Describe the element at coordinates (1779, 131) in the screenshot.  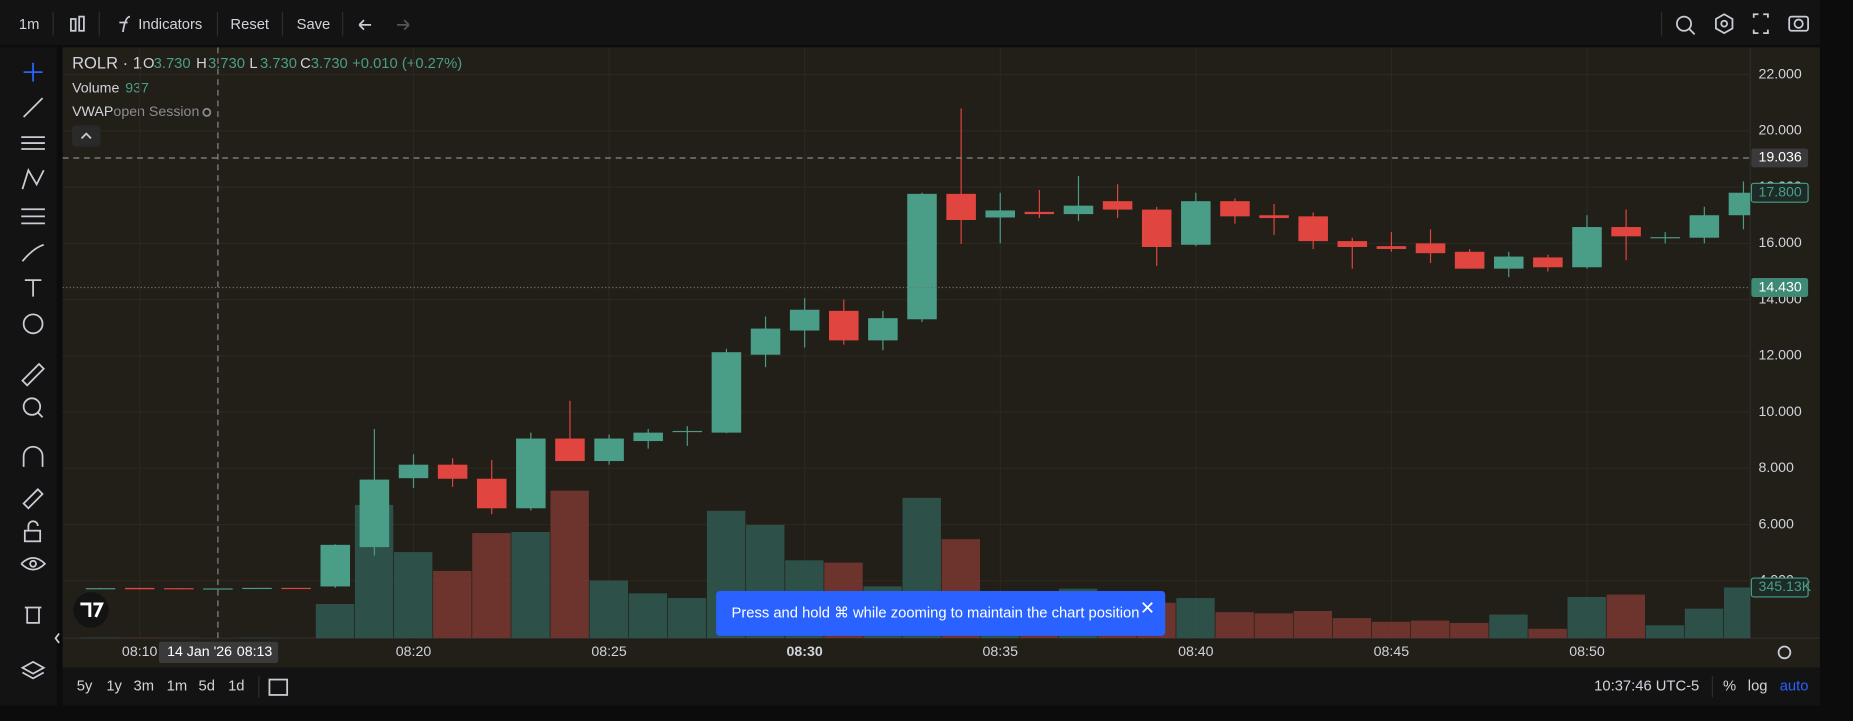
I see `y-tick-label: 20.000` at that location.